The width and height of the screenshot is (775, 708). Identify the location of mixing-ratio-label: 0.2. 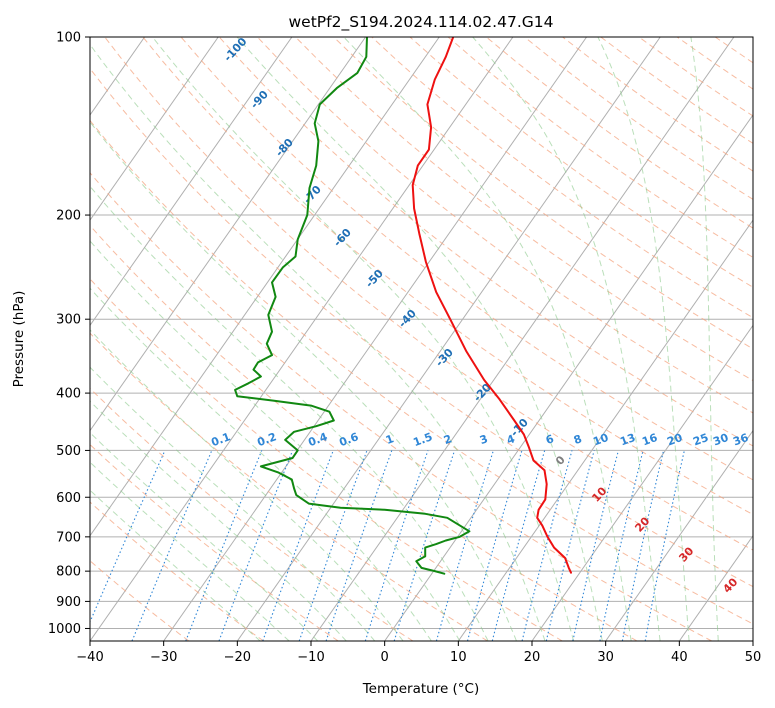
(266, 439).